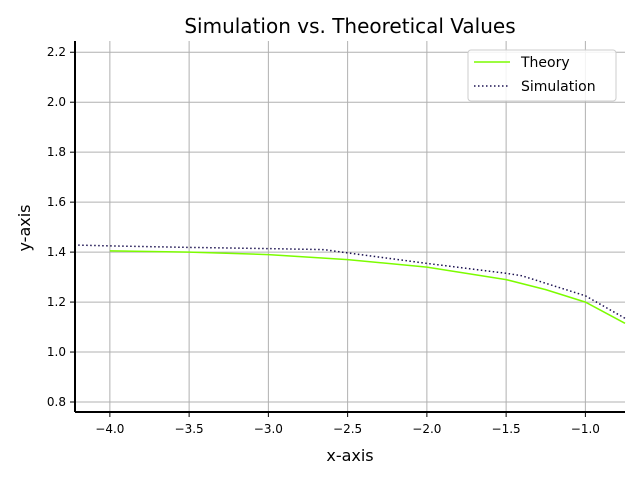 The height and width of the screenshot is (480, 640). Describe the element at coordinates (56, 252) in the screenshot. I see `y-tick-label: 1.4` at that location.